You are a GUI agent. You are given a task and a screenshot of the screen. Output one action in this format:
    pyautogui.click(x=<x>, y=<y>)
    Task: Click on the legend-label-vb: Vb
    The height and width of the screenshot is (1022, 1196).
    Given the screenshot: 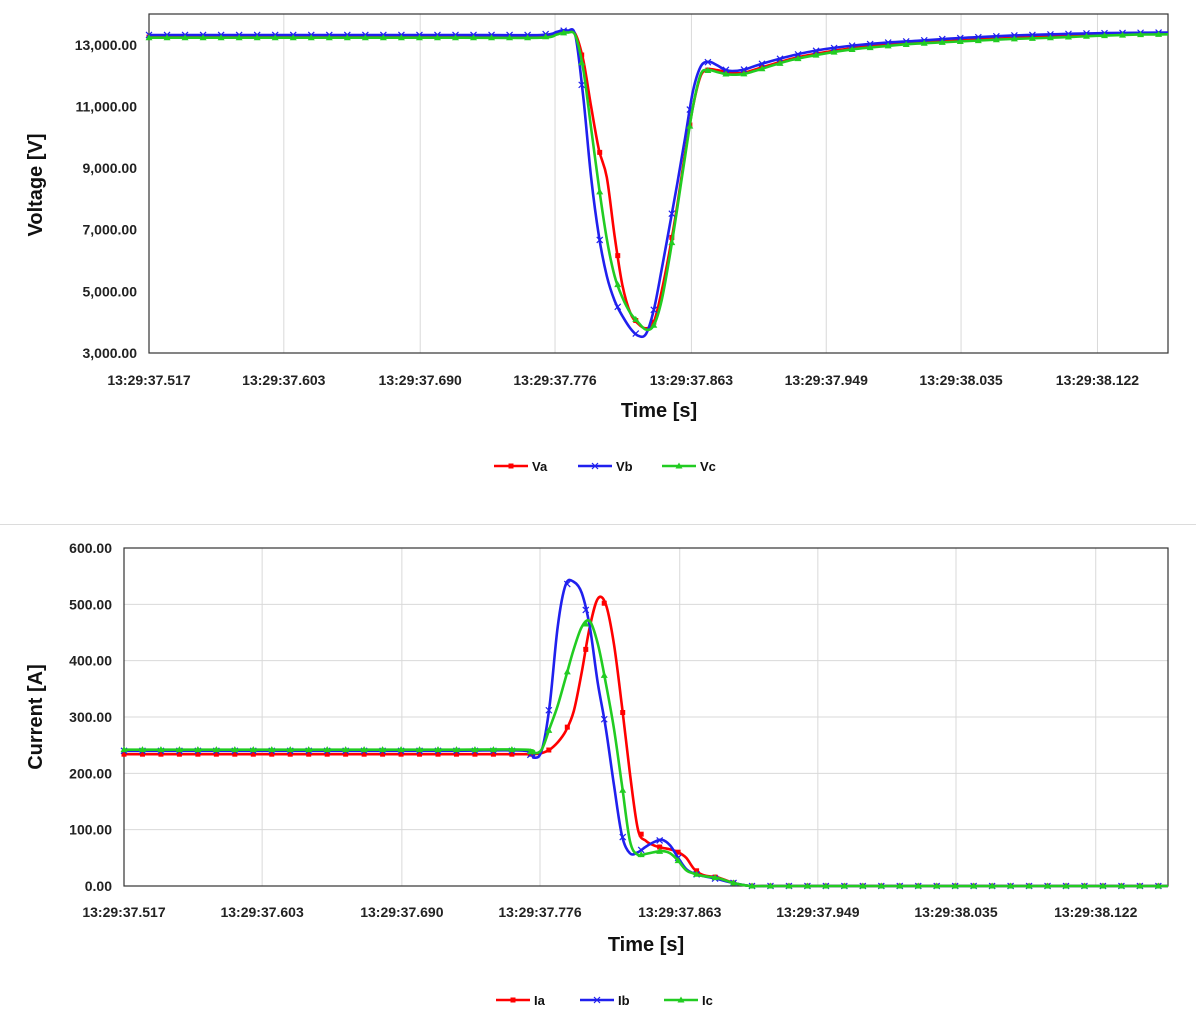 What is the action you would take?
    pyautogui.click(x=624, y=466)
    